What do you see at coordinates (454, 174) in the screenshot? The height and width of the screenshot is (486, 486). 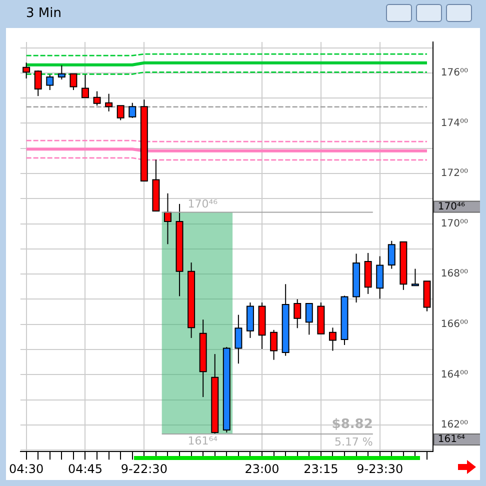 I see `y-tick-label: 172⁰⁰` at bounding box center [454, 174].